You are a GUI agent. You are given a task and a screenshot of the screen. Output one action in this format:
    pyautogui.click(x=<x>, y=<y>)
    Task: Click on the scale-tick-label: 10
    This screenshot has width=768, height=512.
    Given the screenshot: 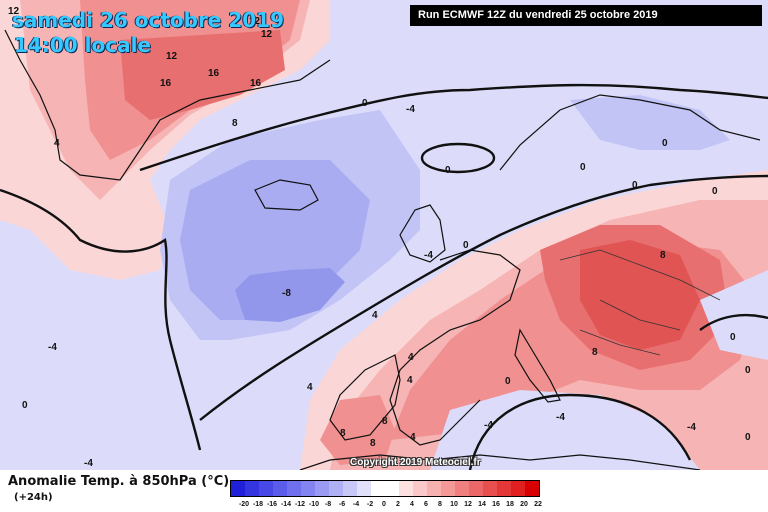 What is the action you would take?
    pyautogui.click(x=454, y=504)
    